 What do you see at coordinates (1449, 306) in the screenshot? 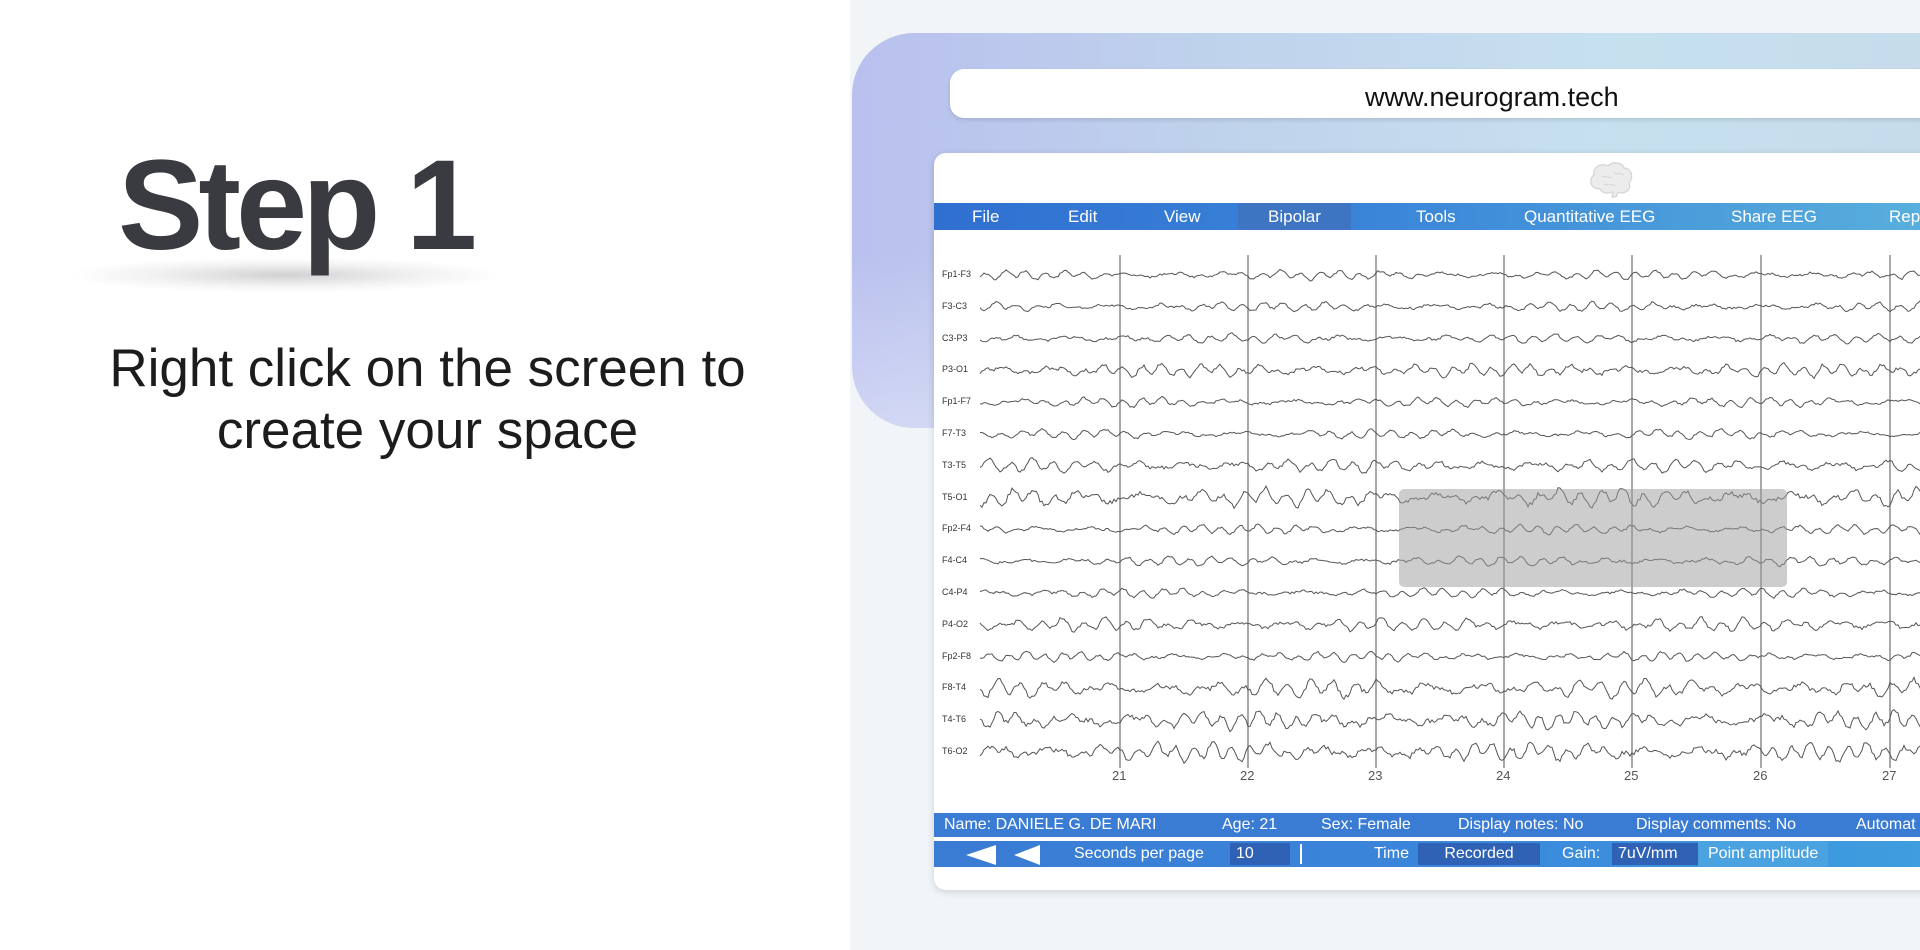
I see `eeg-trace-f3-c3` at bounding box center [1449, 306].